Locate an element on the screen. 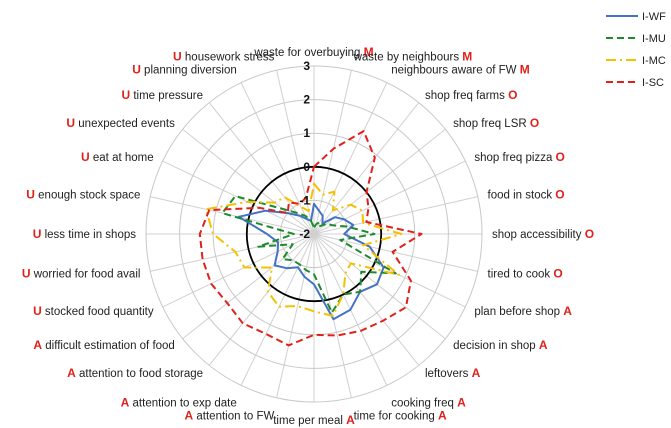 This screenshot has width=671, height=428. axis-label: U housework stress is located at coordinates (224, 56).